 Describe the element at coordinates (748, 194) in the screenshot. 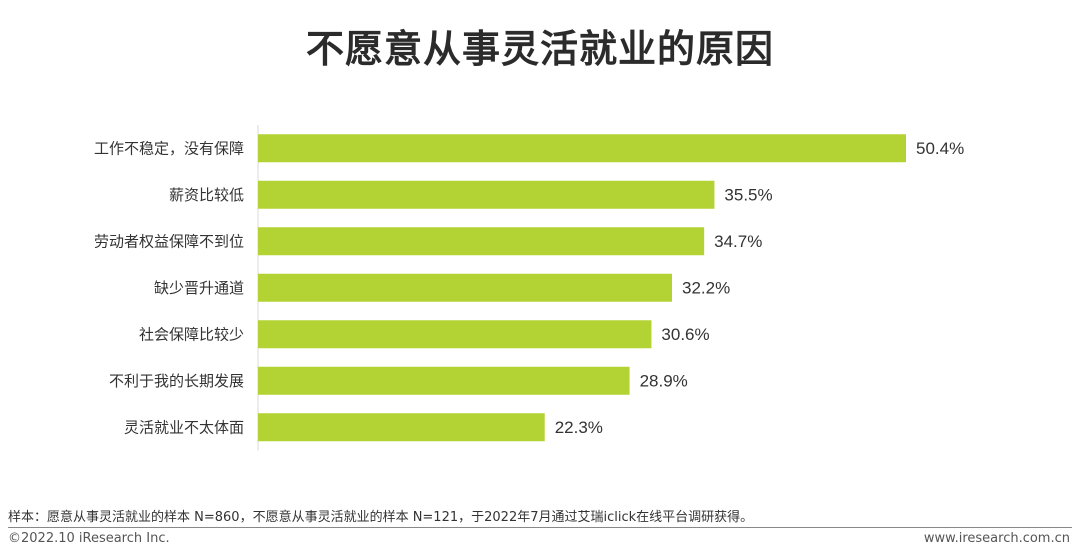

I see `value-label: 35.5%` at that location.